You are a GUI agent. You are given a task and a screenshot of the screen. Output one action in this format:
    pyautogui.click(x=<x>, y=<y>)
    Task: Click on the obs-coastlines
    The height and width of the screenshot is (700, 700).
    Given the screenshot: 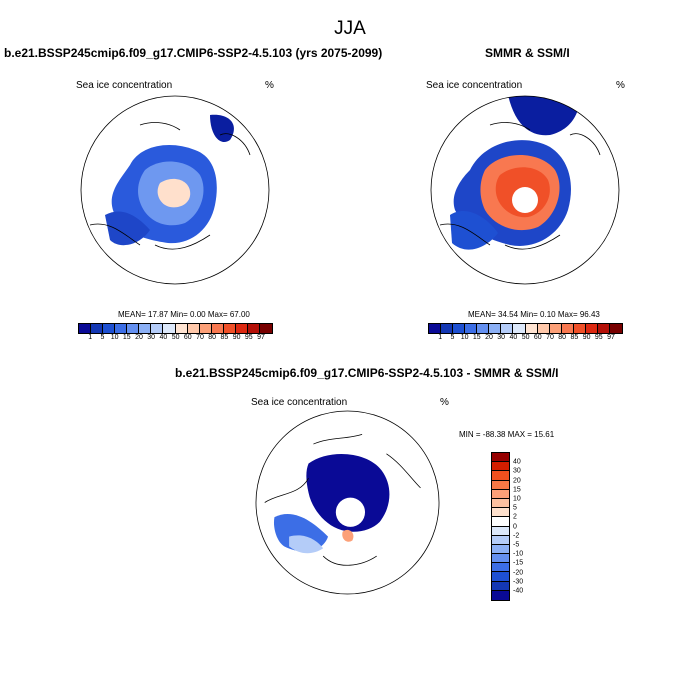 What is the action you would take?
    pyautogui.click(x=520, y=186)
    